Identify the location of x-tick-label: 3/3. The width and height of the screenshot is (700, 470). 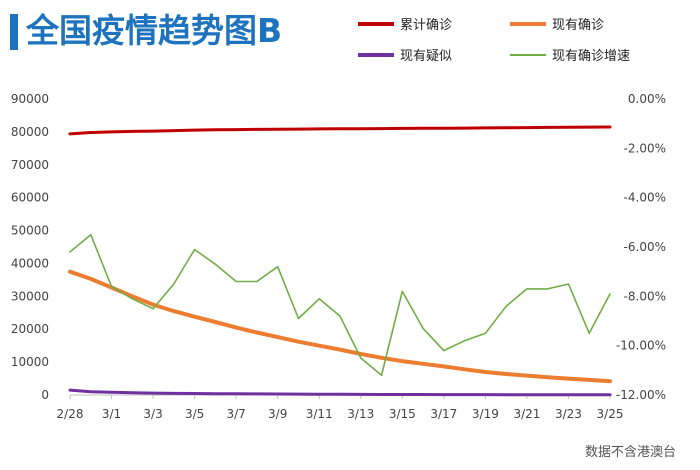
(152, 414).